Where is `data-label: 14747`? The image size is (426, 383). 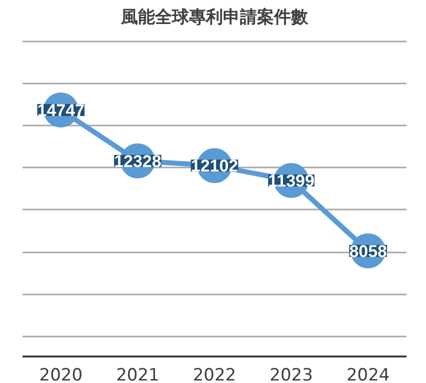
data-label: 14747 is located at coordinates (61, 110).